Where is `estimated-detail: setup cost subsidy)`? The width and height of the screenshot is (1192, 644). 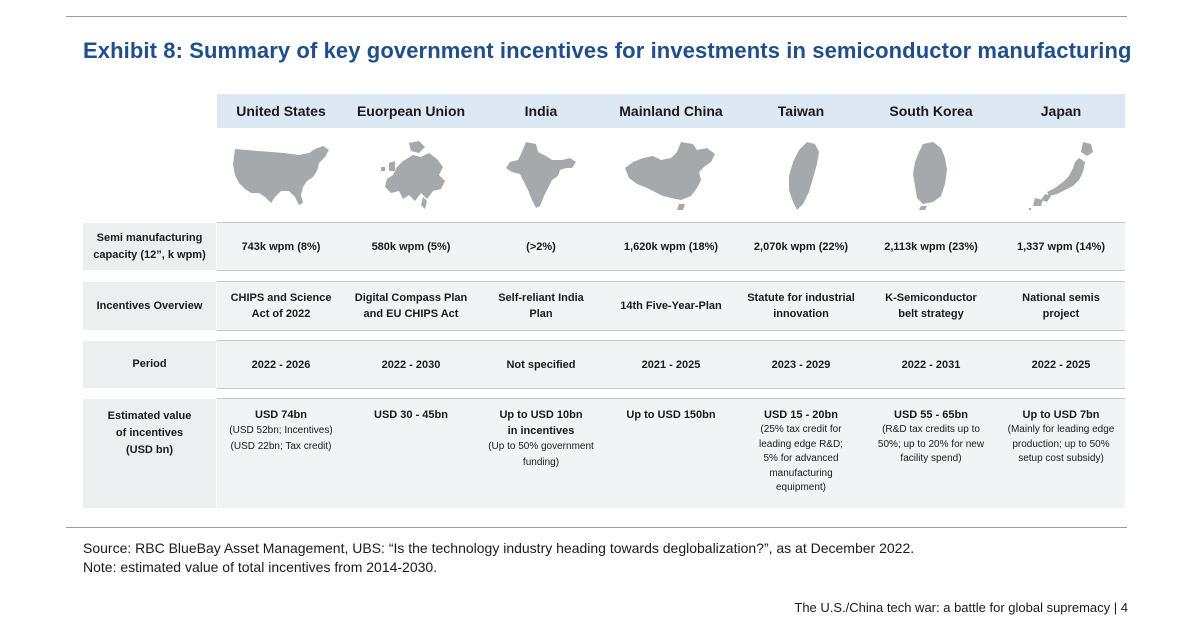
estimated-detail: setup cost subsidy) is located at coordinates (1061, 458).